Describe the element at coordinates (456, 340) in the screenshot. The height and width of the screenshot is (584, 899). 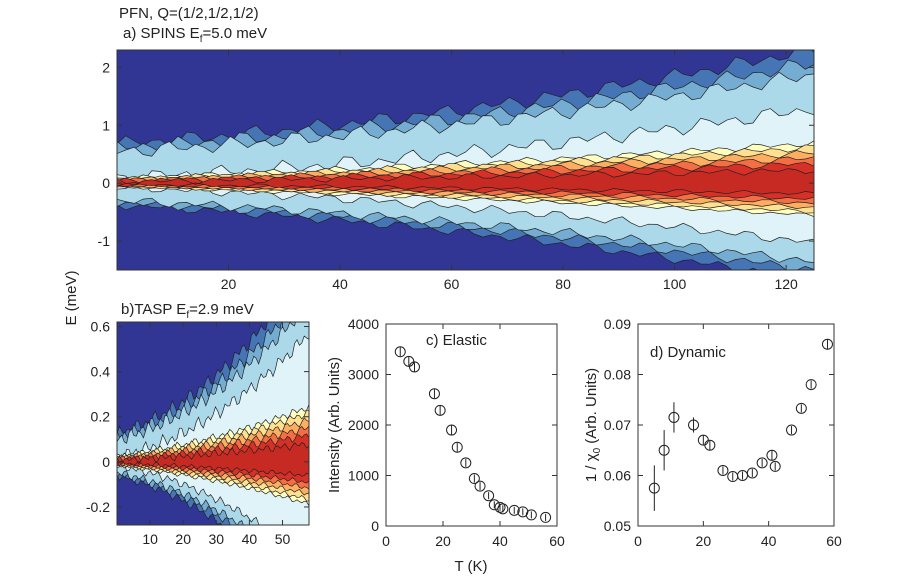
I see `panel-c-title: c) Elastic` at that location.